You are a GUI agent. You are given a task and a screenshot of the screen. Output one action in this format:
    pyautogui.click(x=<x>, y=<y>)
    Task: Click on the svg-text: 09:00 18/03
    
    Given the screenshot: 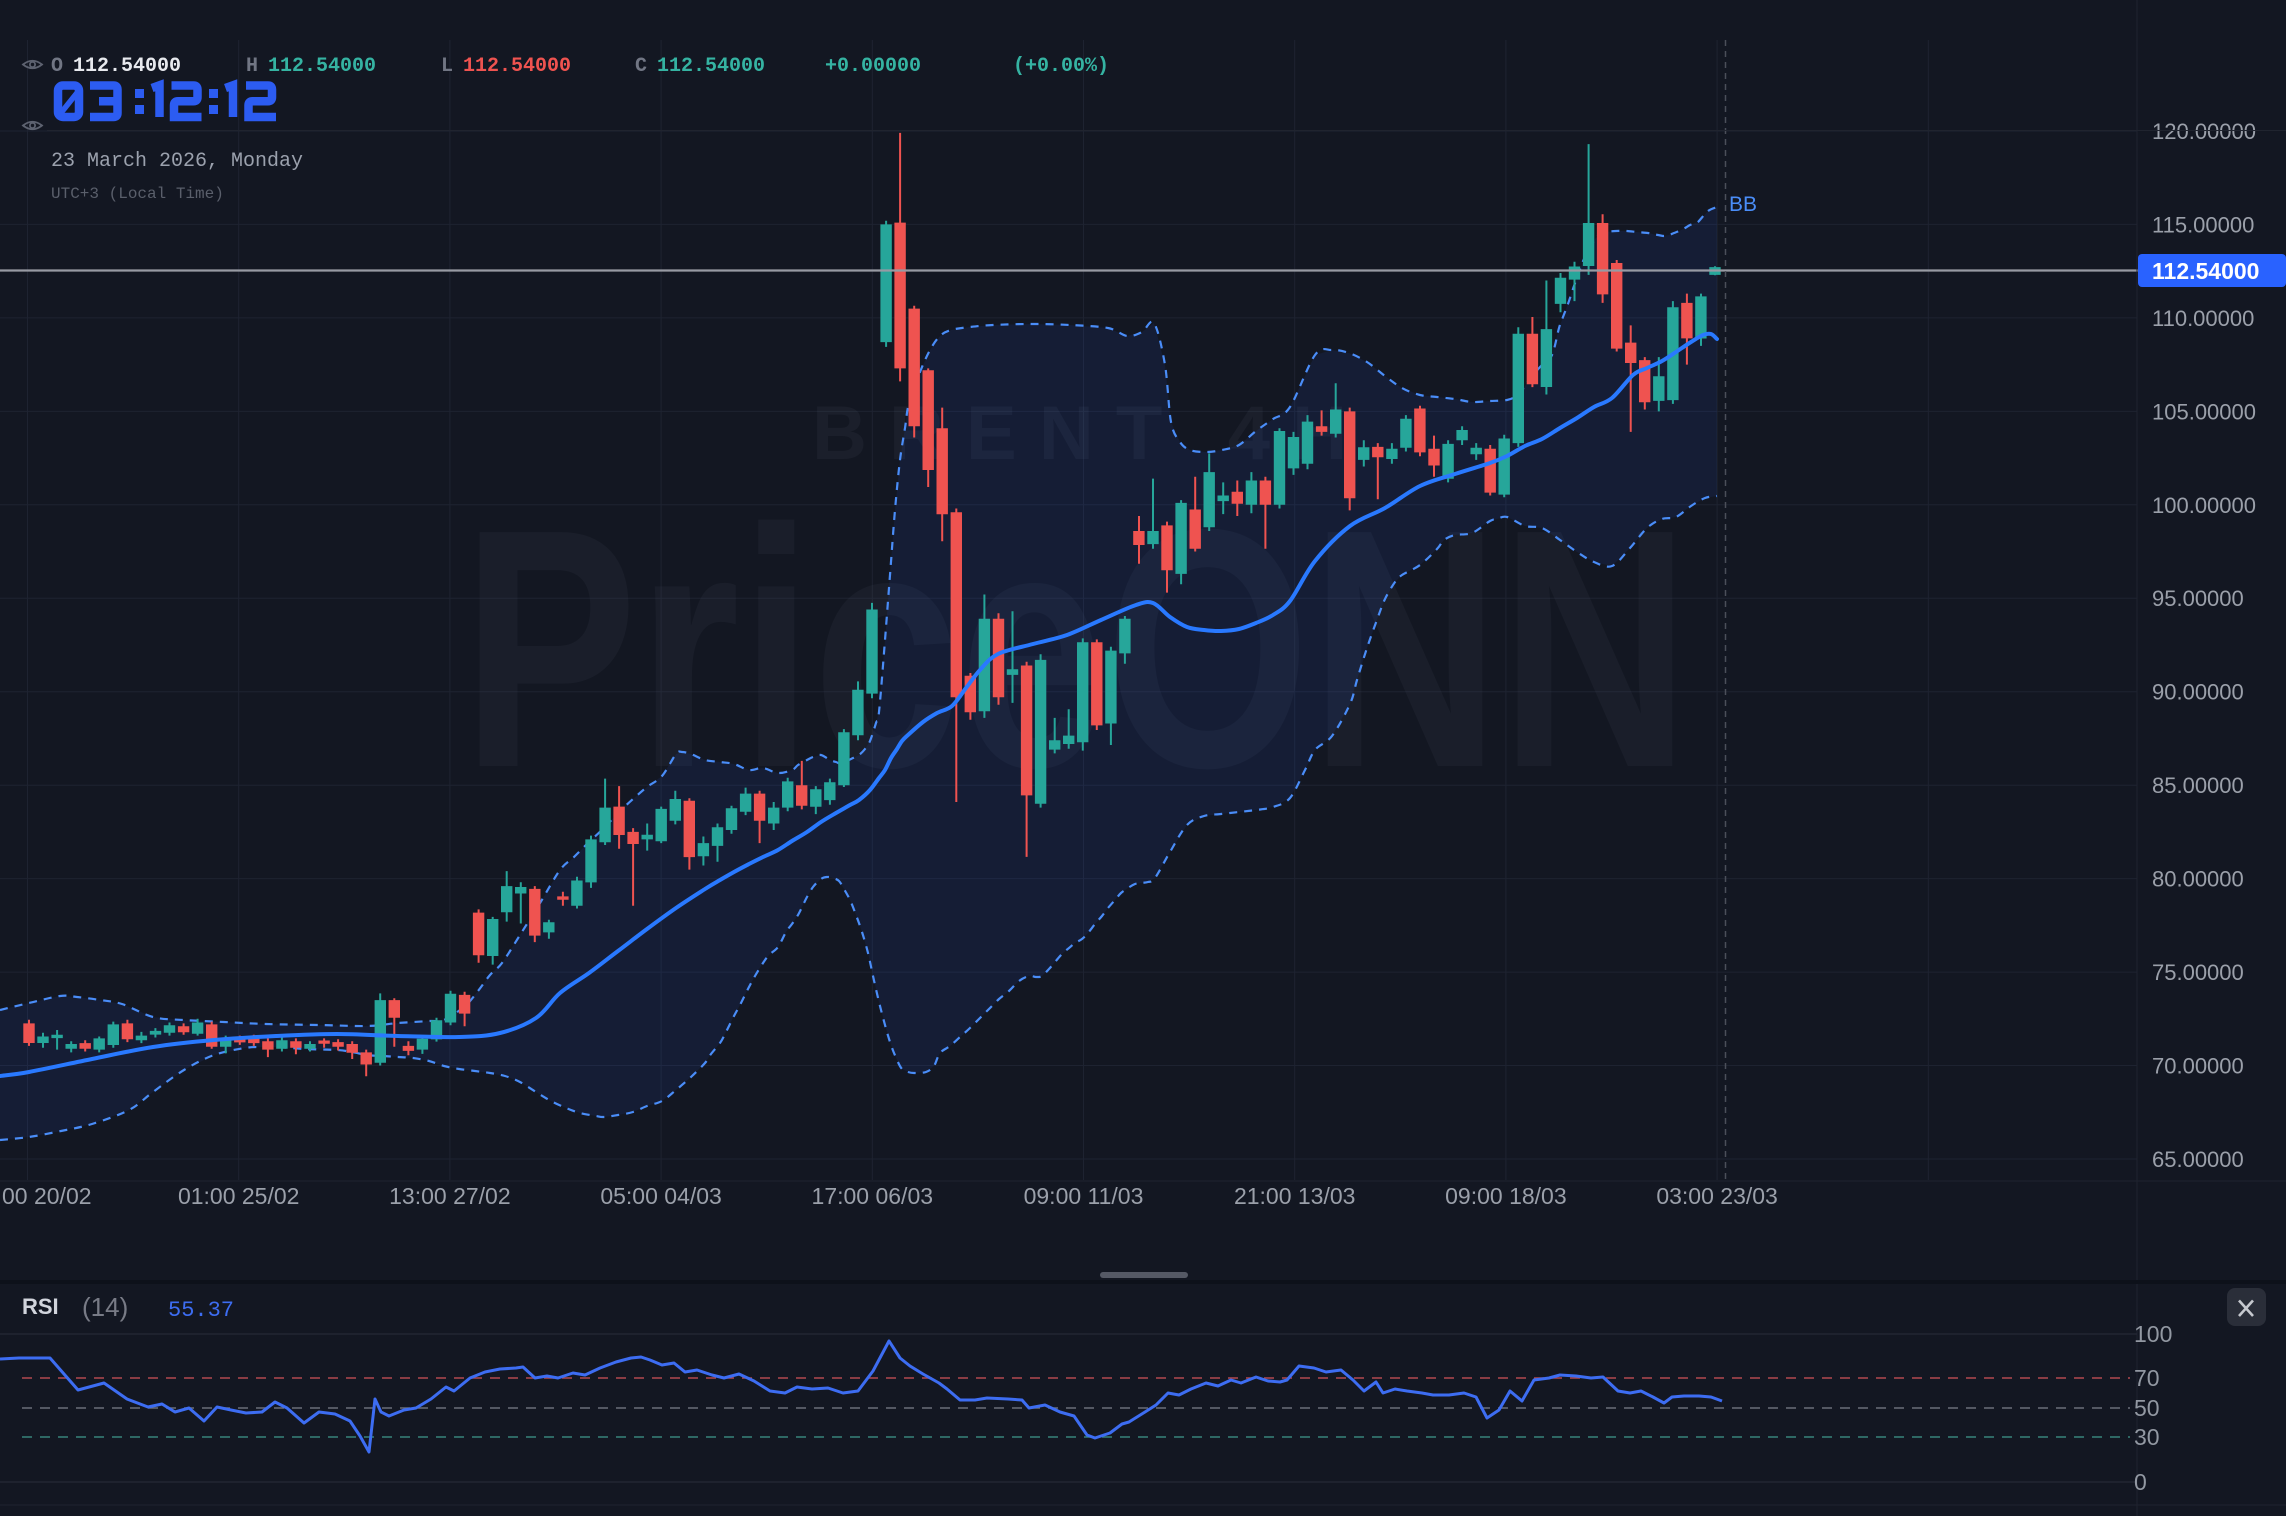 What is the action you would take?
    pyautogui.click(x=1506, y=1196)
    